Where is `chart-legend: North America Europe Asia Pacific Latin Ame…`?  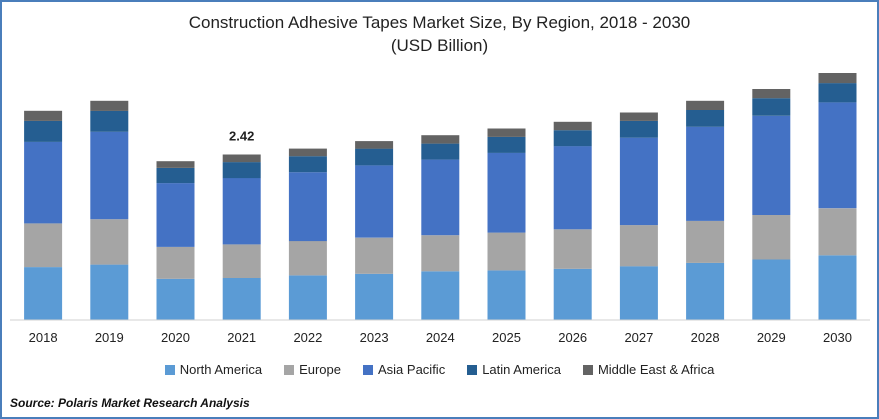
chart-legend: North America Europe Asia Pacific Latin Ame… is located at coordinates (439, 369).